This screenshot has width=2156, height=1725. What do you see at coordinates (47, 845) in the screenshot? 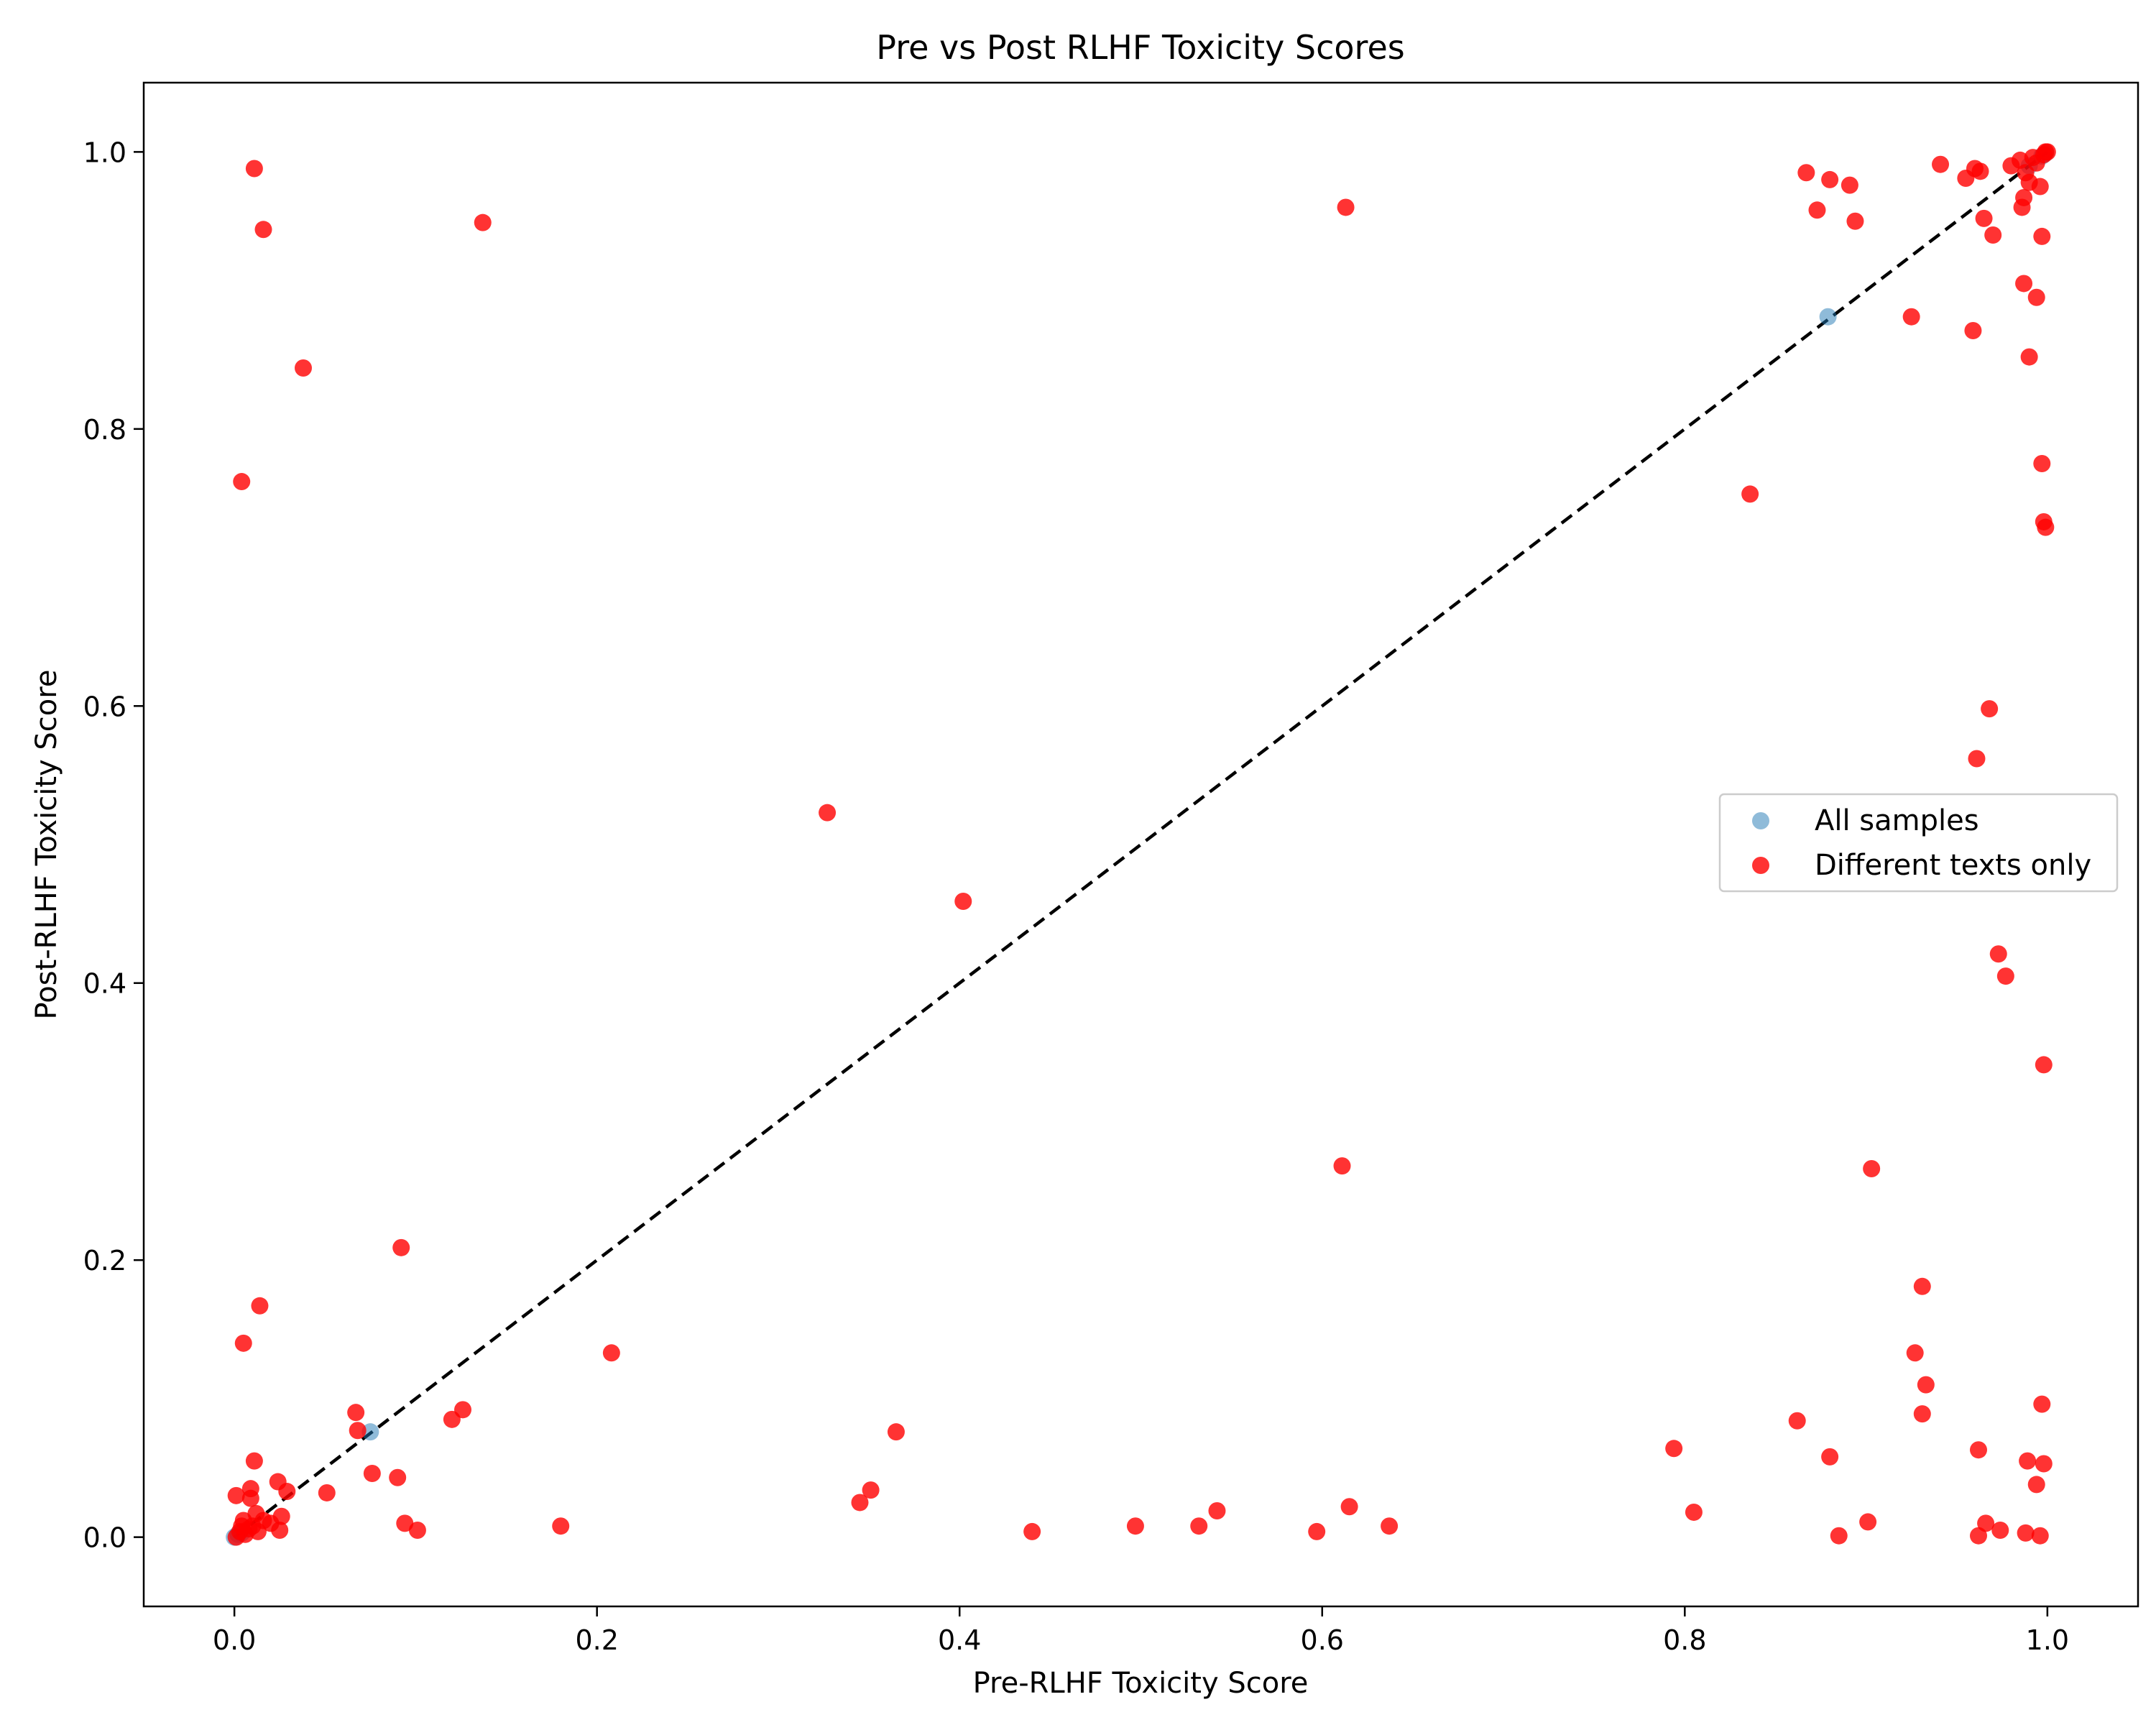
I see `y-axis-label: Post-RLHF Toxicity Score` at bounding box center [47, 845].